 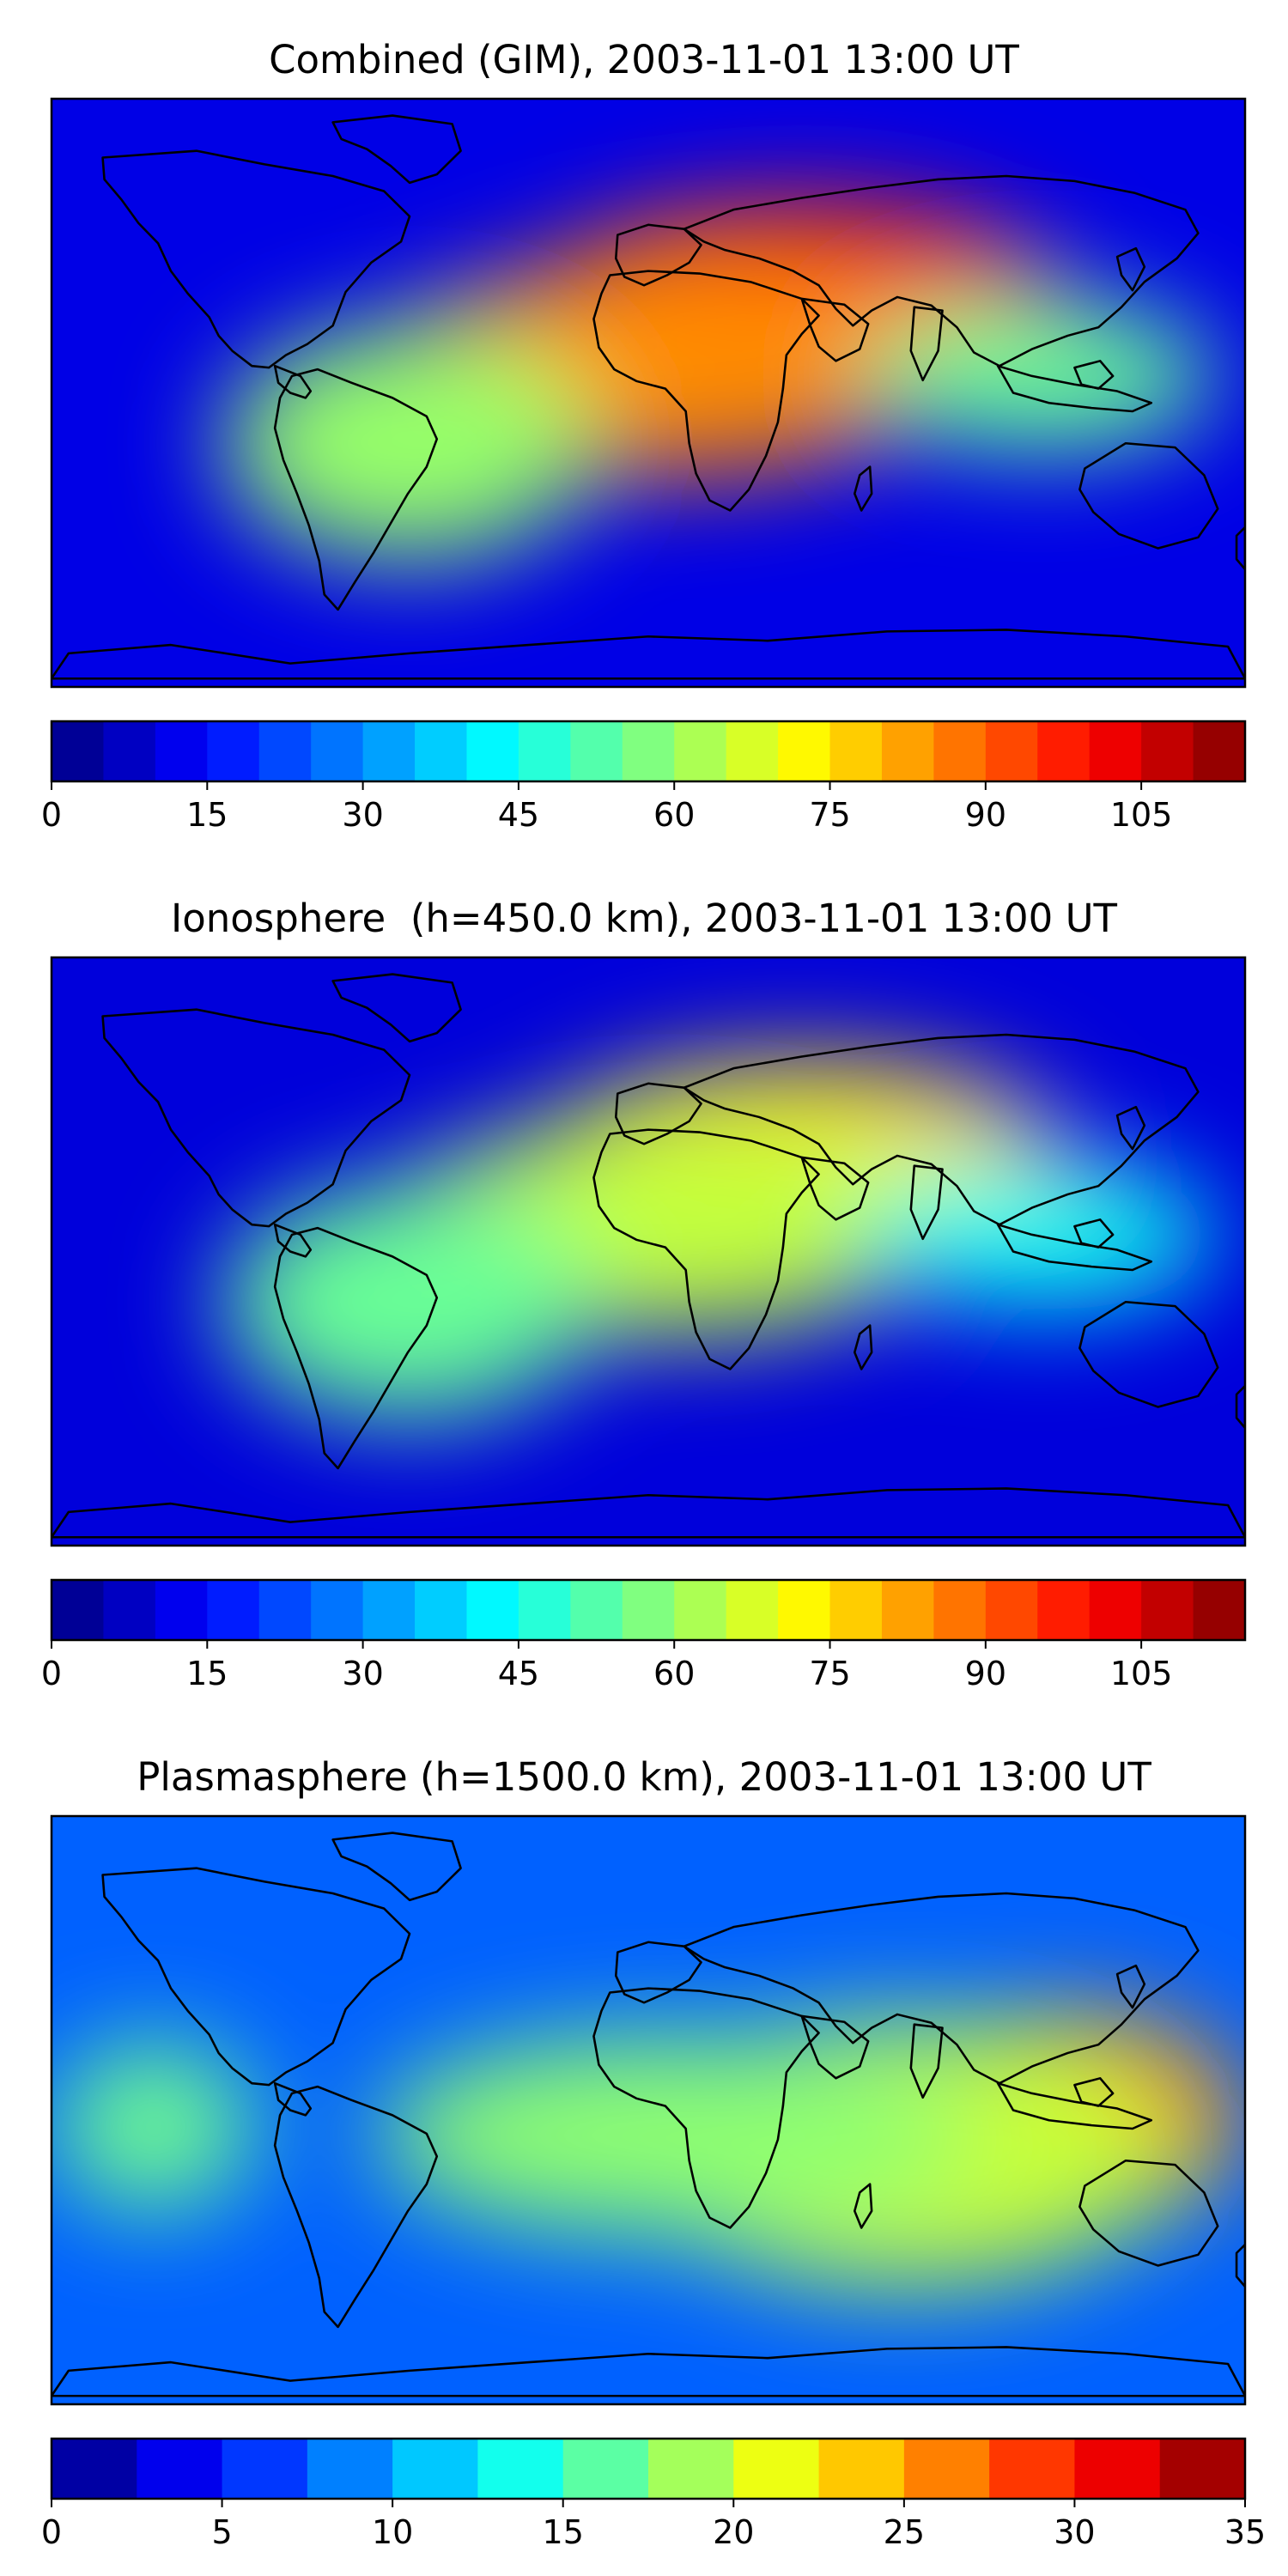 What do you see at coordinates (904, 2532) in the screenshot?
I see `colorbar-tick-label: 25` at bounding box center [904, 2532].